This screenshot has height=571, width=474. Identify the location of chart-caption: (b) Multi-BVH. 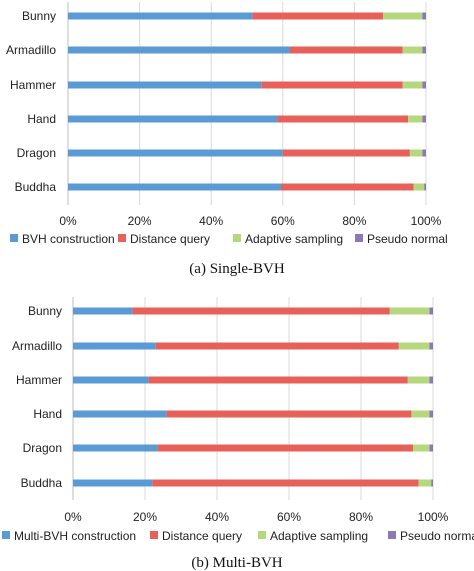
(236, 563).